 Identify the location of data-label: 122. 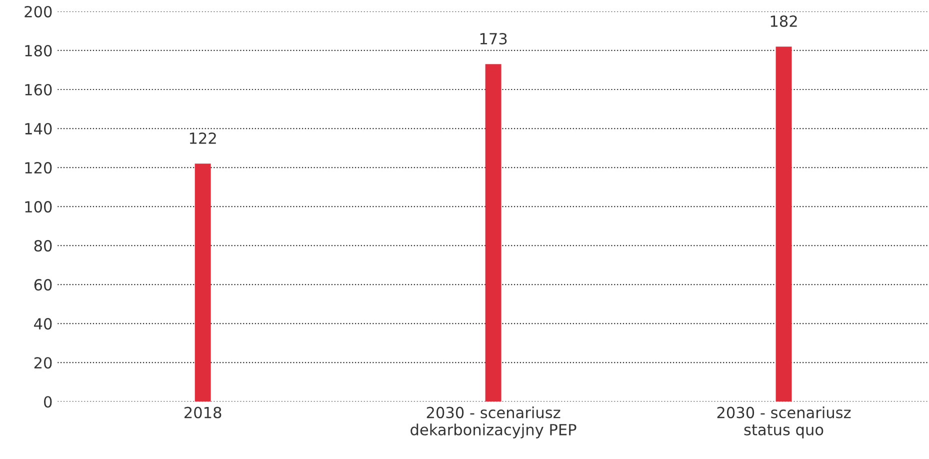
(203, 138).